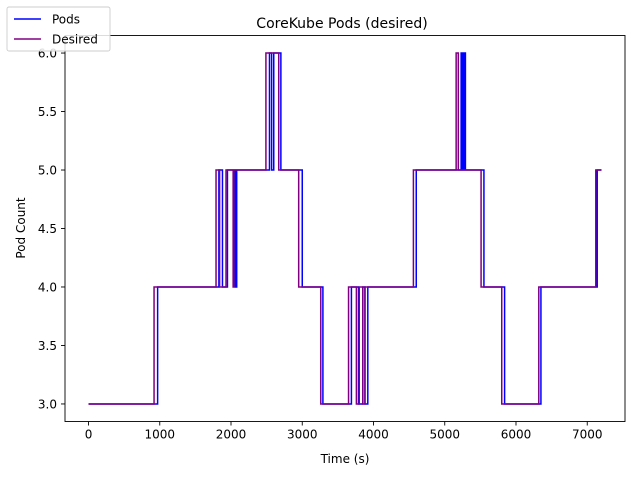 The image size is (640, 484). What do you see at coordinates (47, 346) in the screenshot?
I see `y-tick-label: 3.5` at bounding box center [47, 346].